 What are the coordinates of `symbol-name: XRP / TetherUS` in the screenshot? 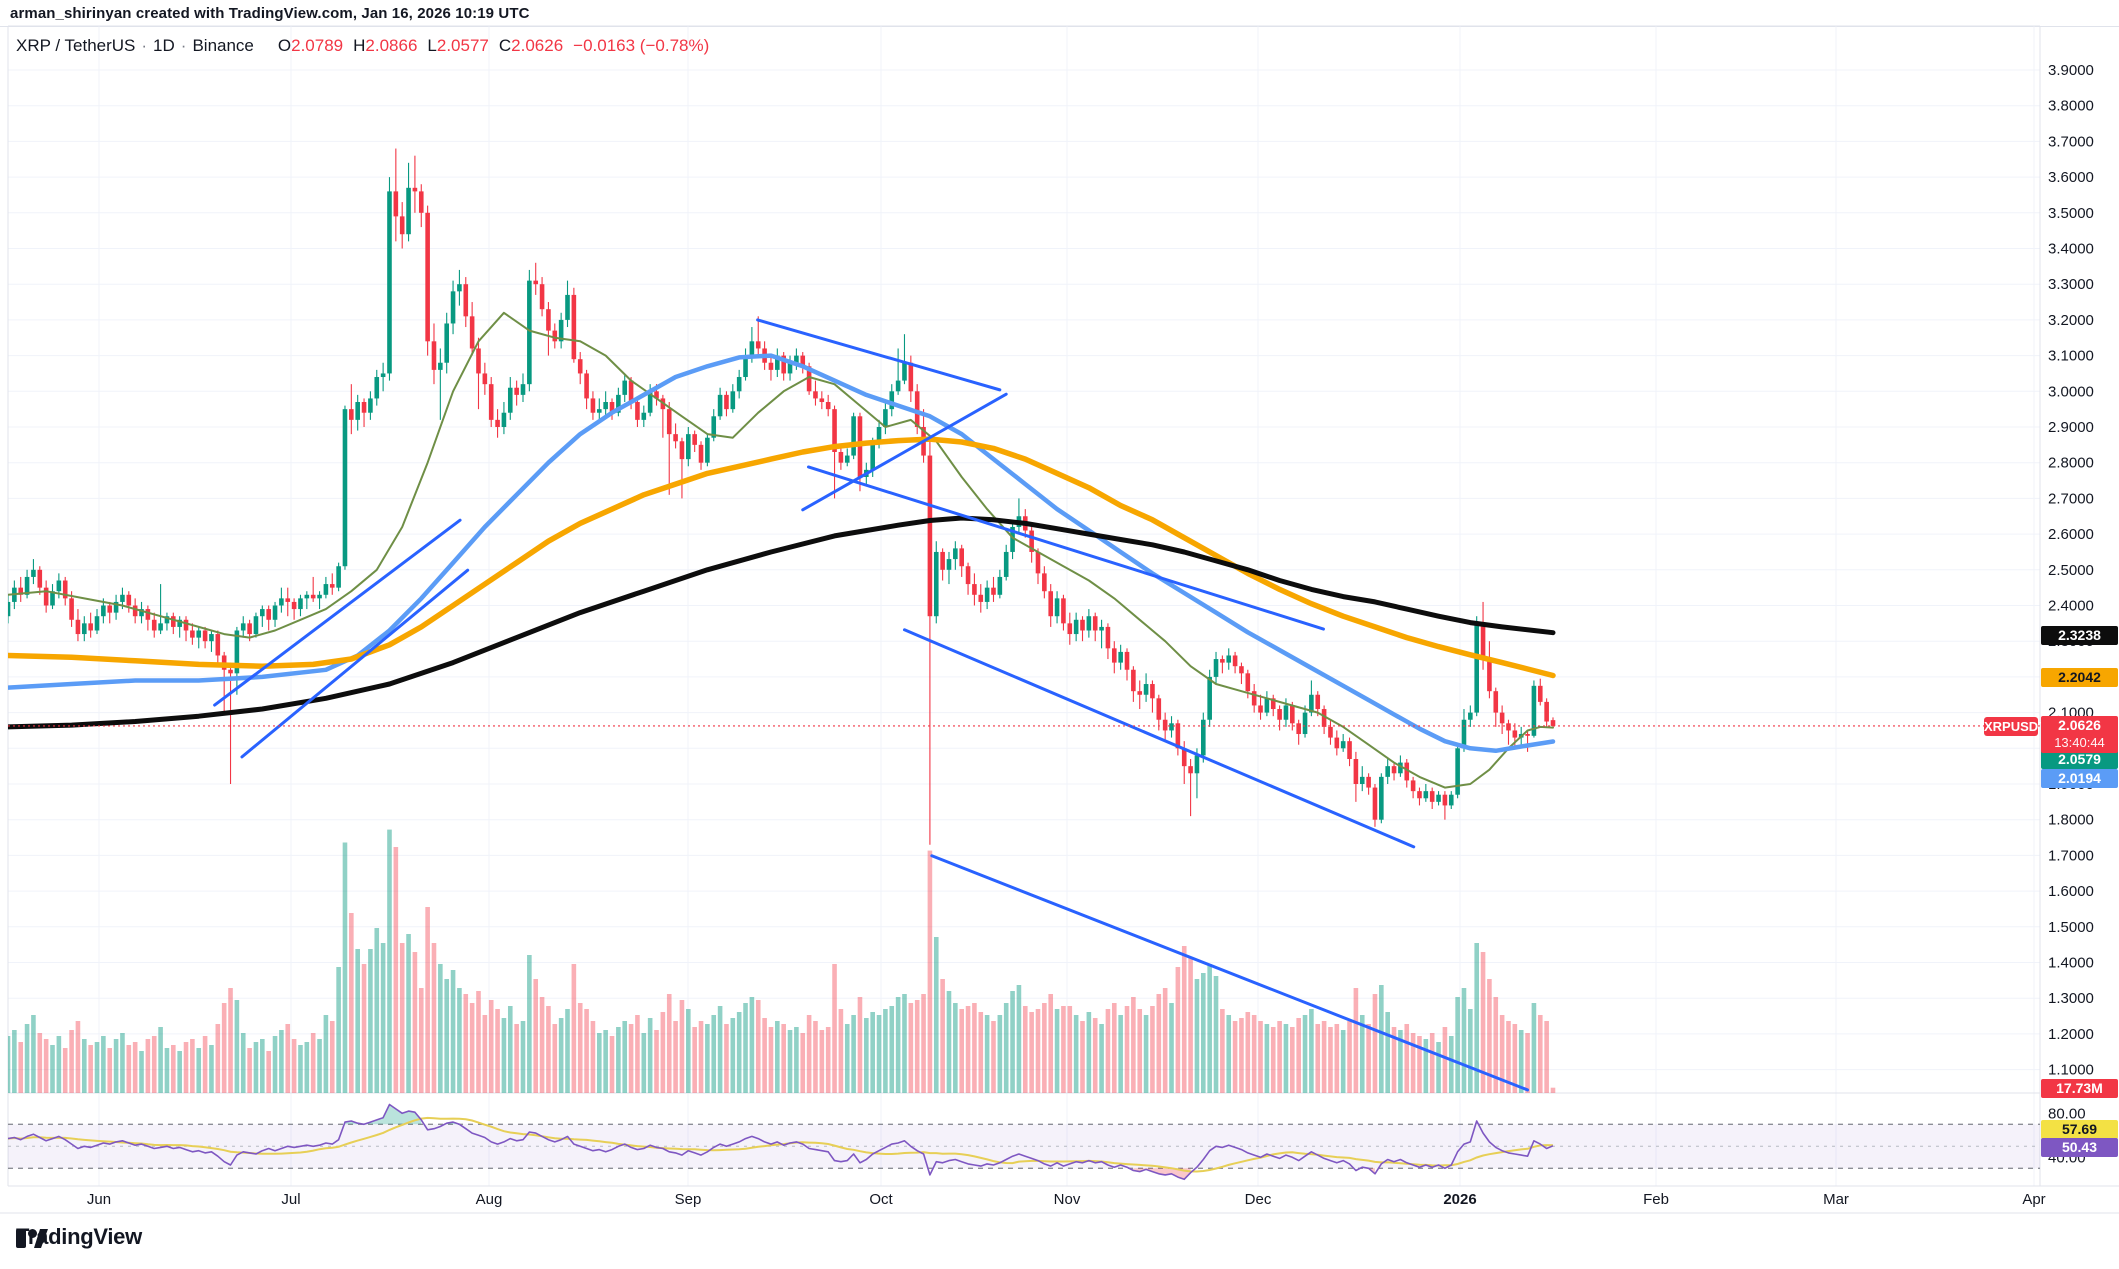 It's located at (76, 45).